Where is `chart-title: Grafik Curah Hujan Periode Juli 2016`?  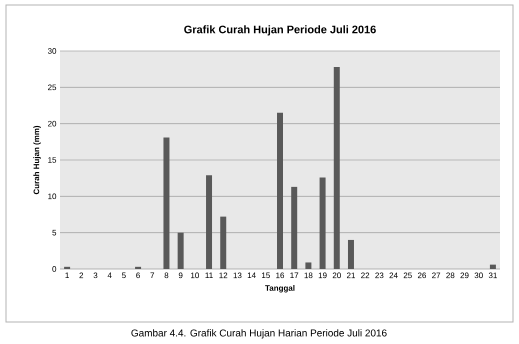 chart-title: Grafik Curah Hujan Periode Juli 2016 is located at coordinates (280, 30).